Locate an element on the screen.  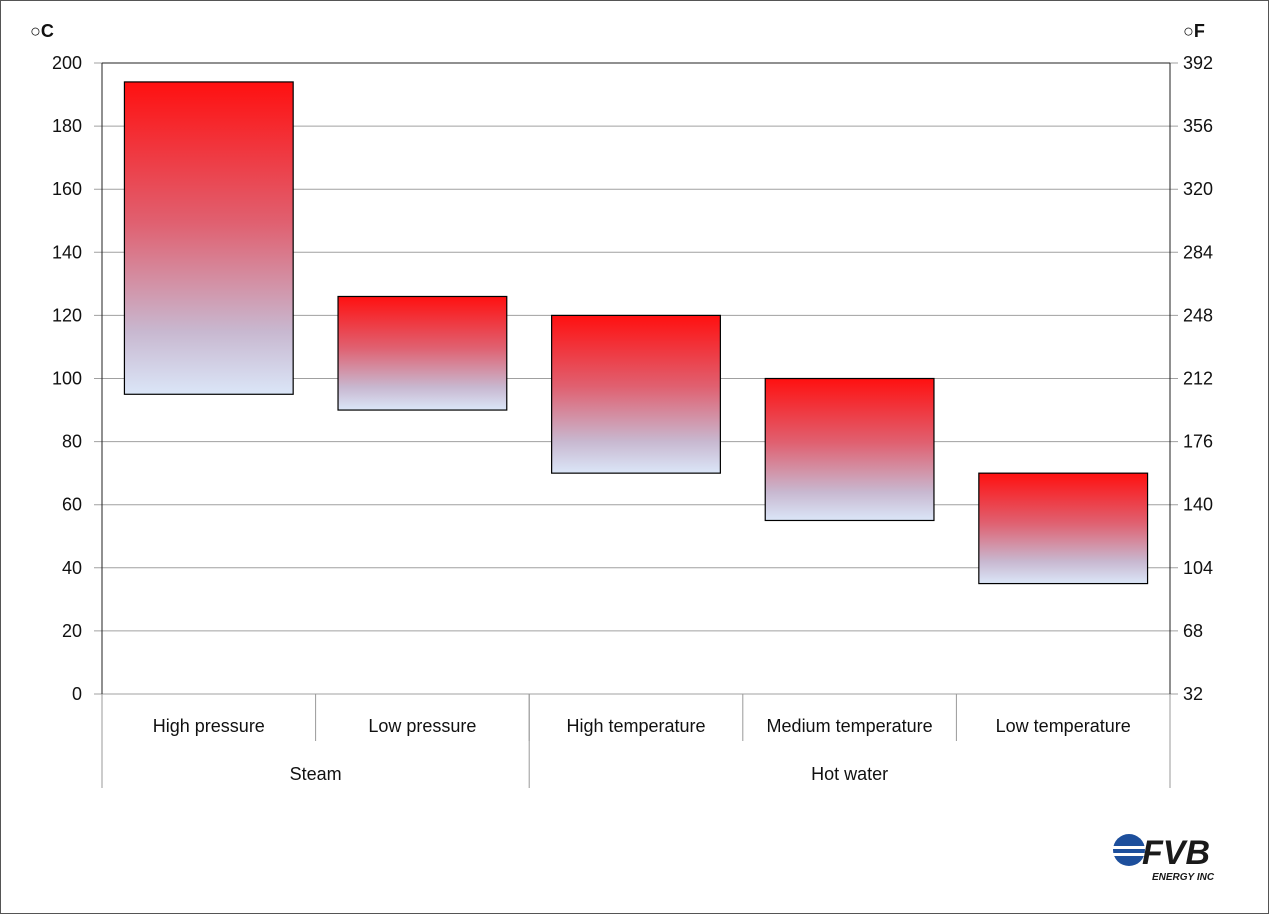
globe-icon is located at coordinates (1129, 850).